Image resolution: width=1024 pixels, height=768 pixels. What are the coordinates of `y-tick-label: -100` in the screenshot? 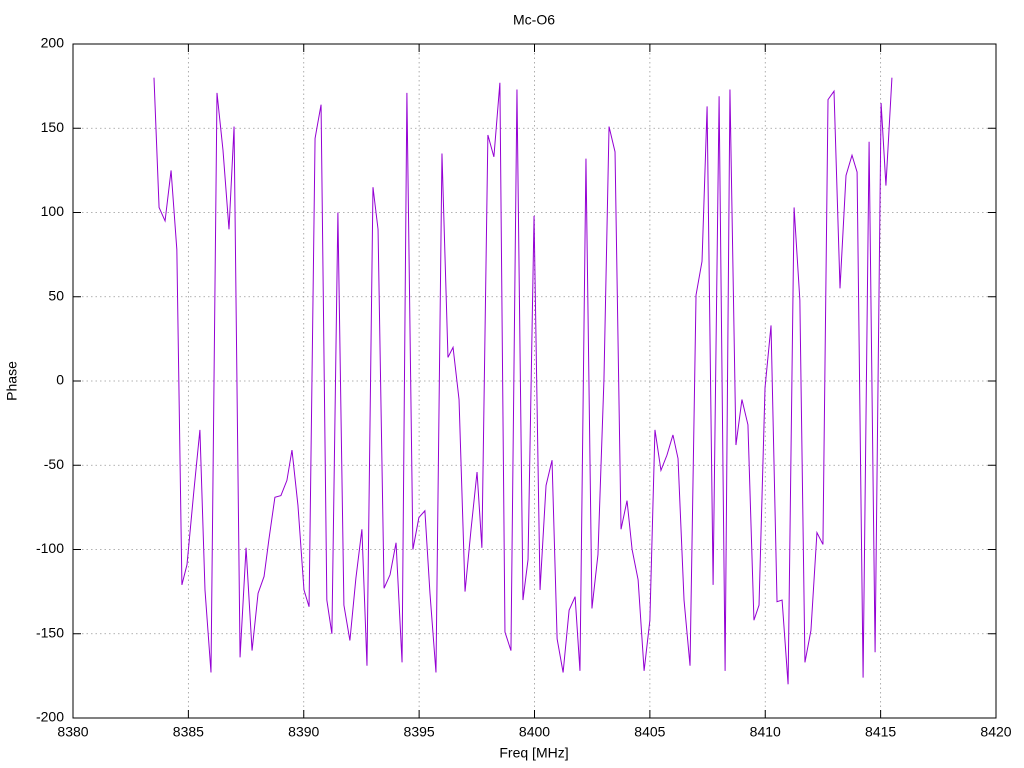 It's located at (50, 548).